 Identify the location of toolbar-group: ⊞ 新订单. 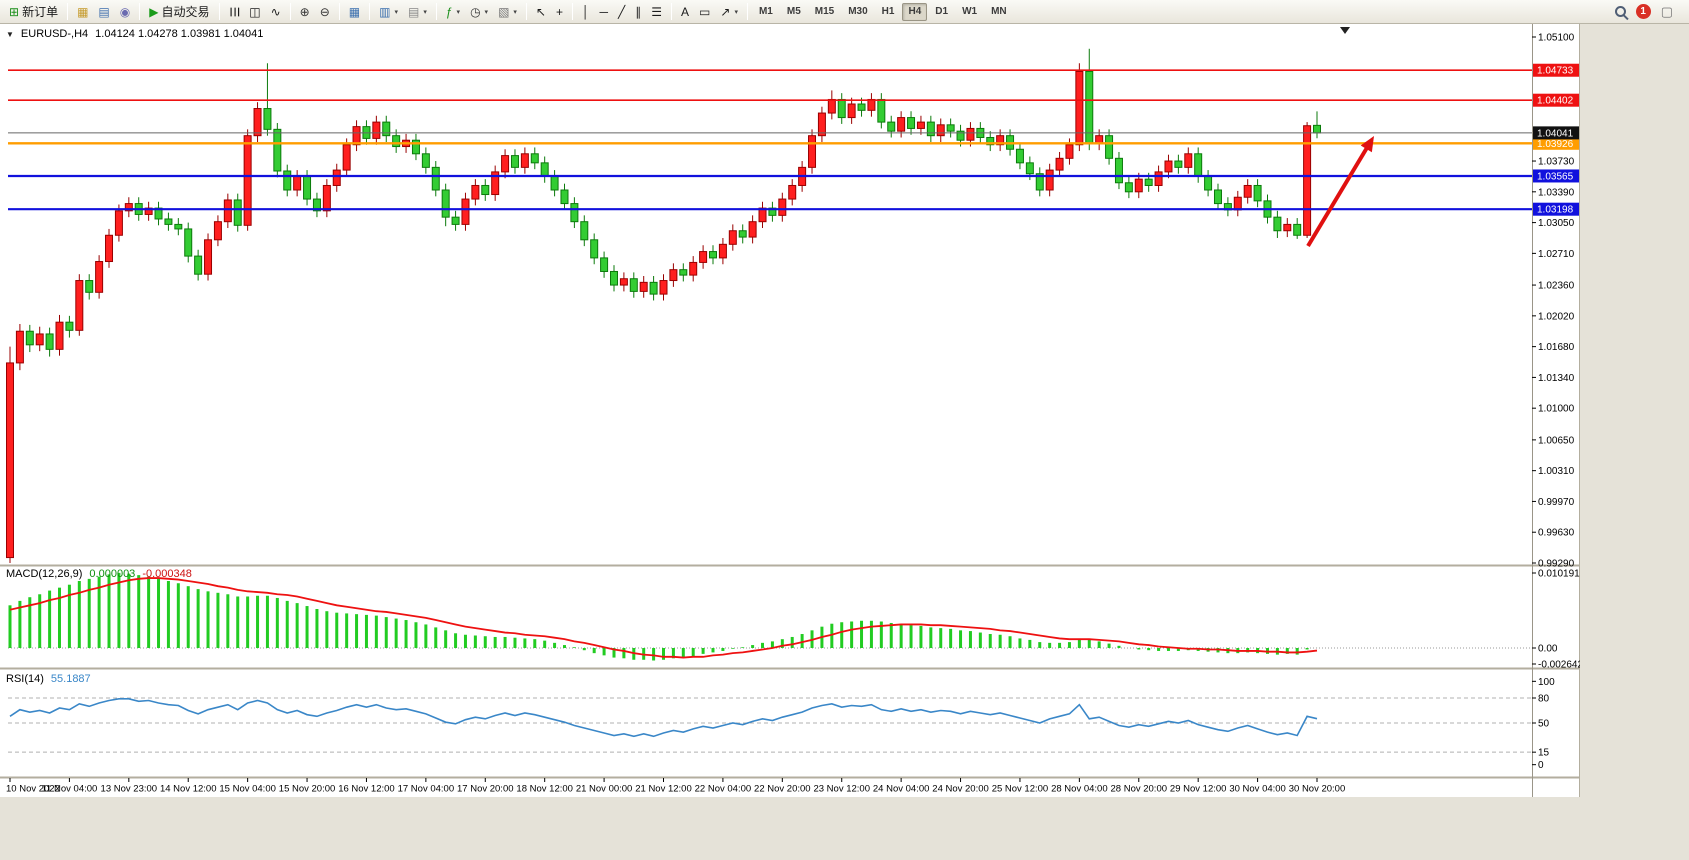
(33, 12).